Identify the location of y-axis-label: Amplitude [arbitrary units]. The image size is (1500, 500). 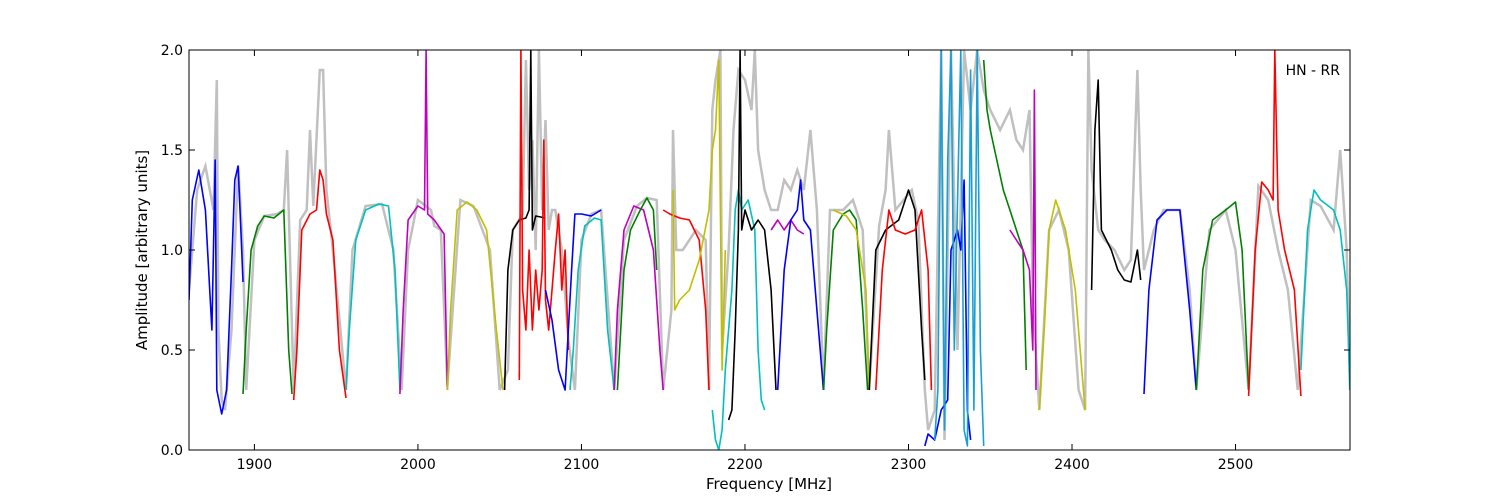
(142, 250).